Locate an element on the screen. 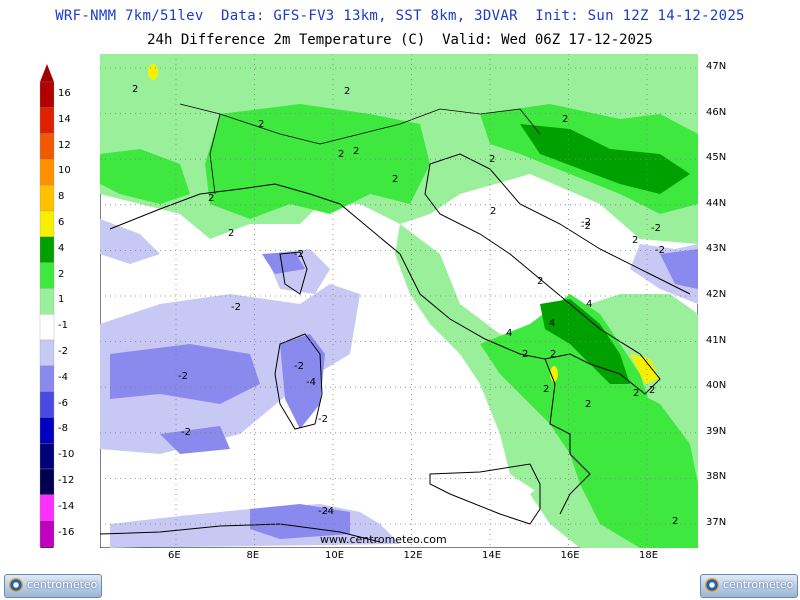  longitude-label: 16E is located at coordinates (570, 555).